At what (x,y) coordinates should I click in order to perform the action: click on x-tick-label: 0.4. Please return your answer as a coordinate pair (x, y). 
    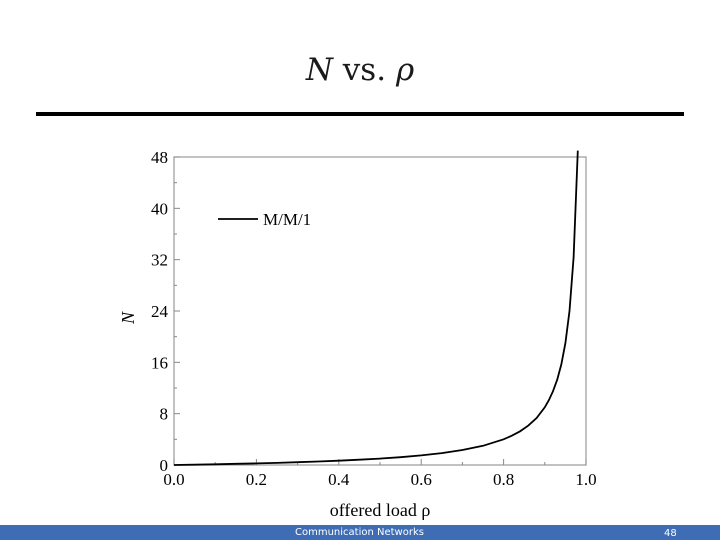
    Looking at the image, I should click on (339, 479).